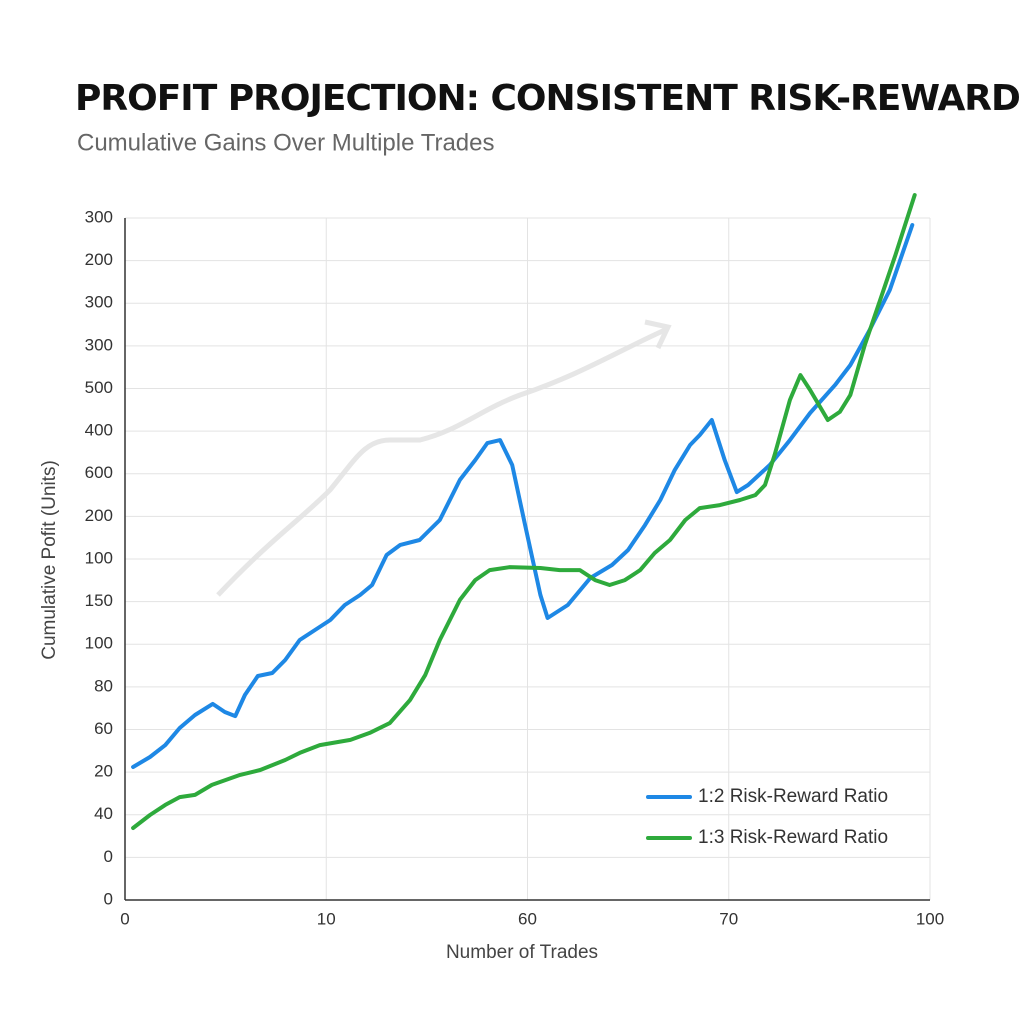 The image size is (1024, 1029). I want to click on x-tick-label: 60, so click(527, 918).